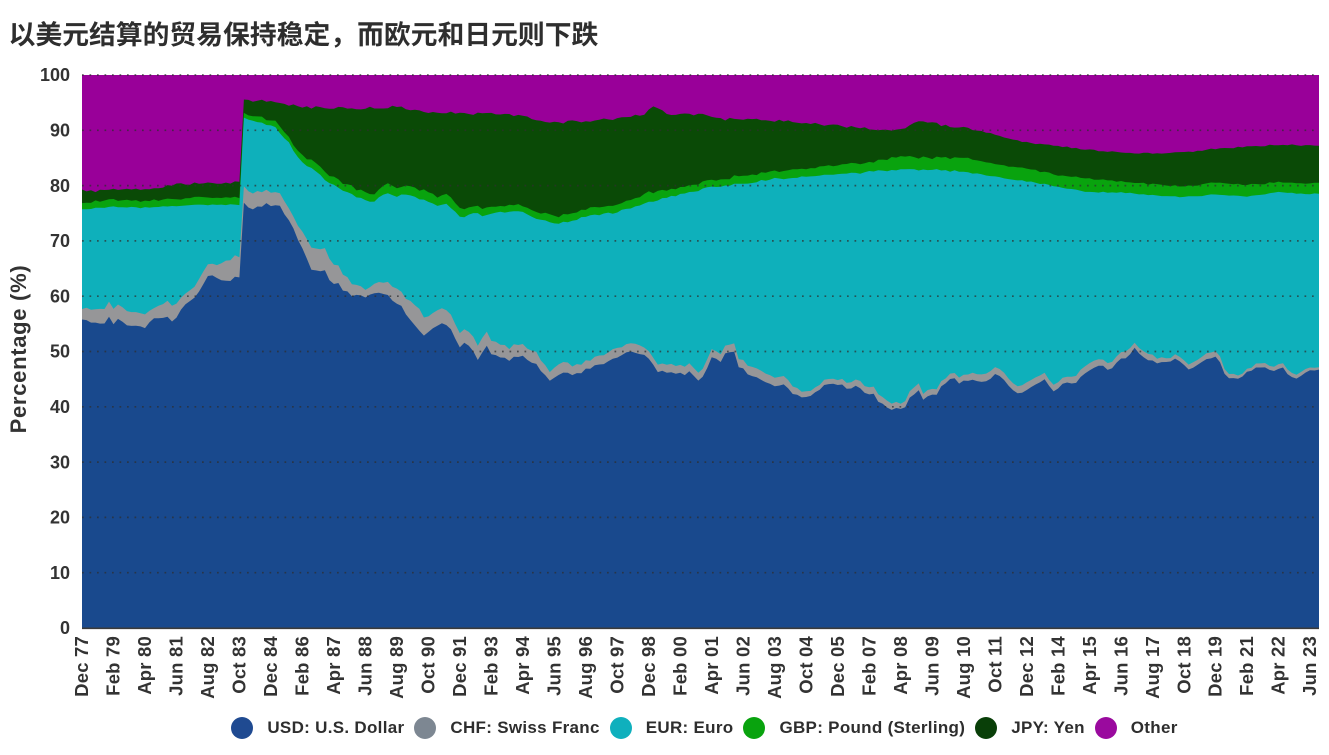 This screenshot has width=1329, height=755. I want to click on svg-text: Jun 23, so click(1309, 666).